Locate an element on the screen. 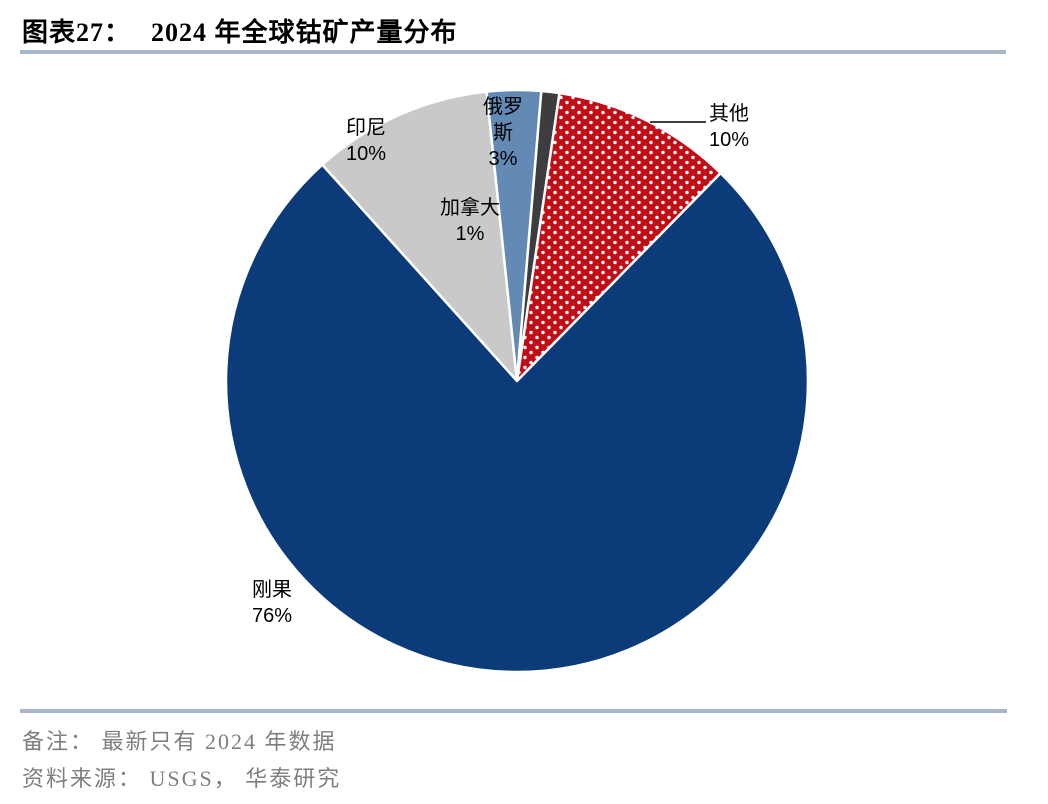 This screenshot has width=1048, height=804. figure-title: 图表27： 2024 年全球钴矿产量分布 is located at coordinates (240, 30).